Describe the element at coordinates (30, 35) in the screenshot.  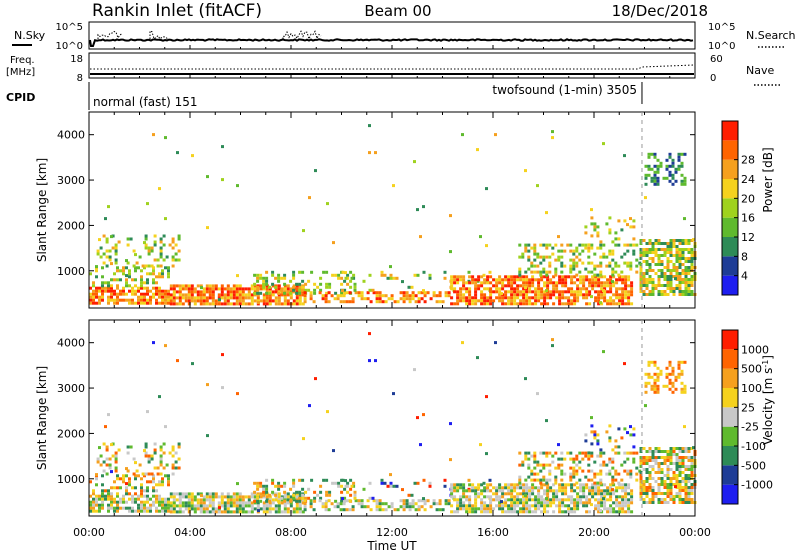
I see `nsky-label: N.Sky` at that location.